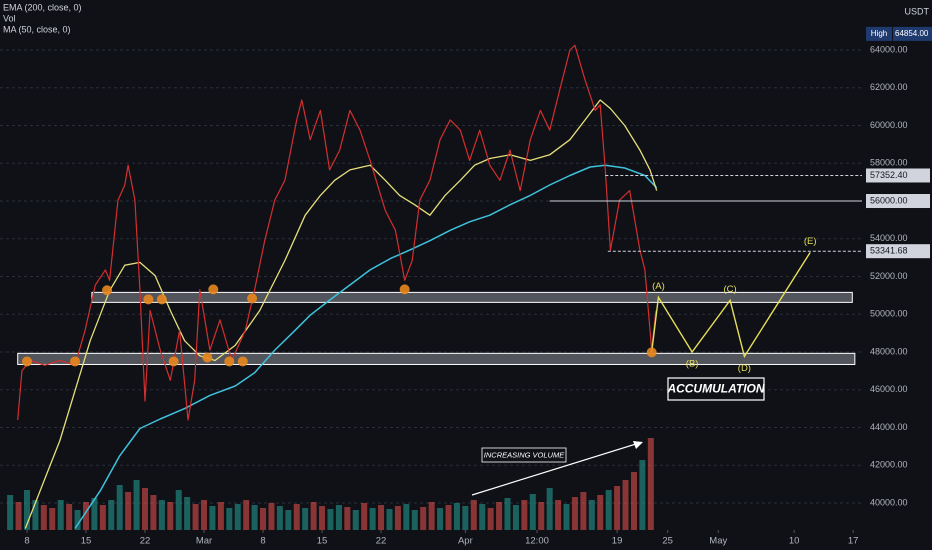  What do you see at coordinates (731, 305) in the screenshot?
I see `wave-path` at bounding box center [731, 305].